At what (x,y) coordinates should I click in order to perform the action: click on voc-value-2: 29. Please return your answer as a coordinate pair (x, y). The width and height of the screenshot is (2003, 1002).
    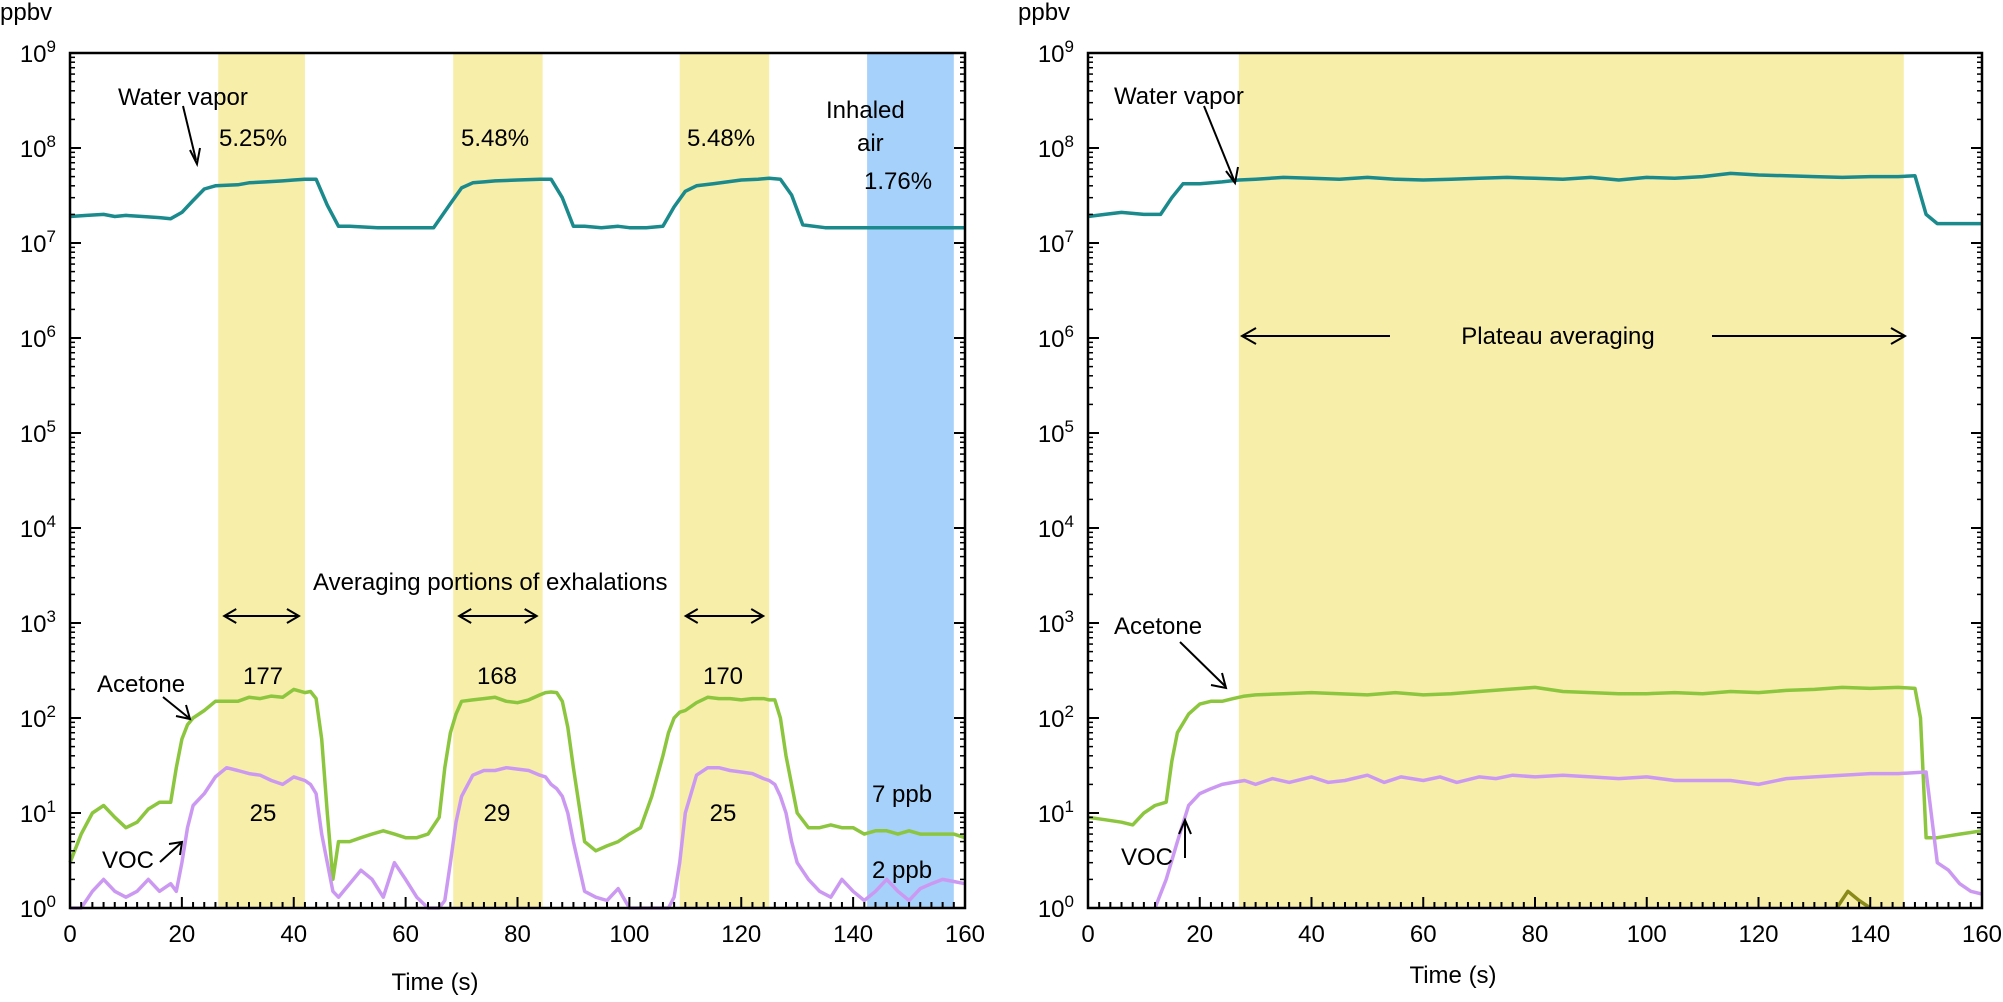
    Looking at the image, I should click on (497, 813).